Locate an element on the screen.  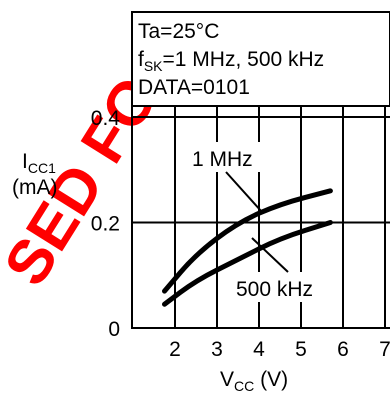
leader-1mhz is located at coordinates (244, 192).